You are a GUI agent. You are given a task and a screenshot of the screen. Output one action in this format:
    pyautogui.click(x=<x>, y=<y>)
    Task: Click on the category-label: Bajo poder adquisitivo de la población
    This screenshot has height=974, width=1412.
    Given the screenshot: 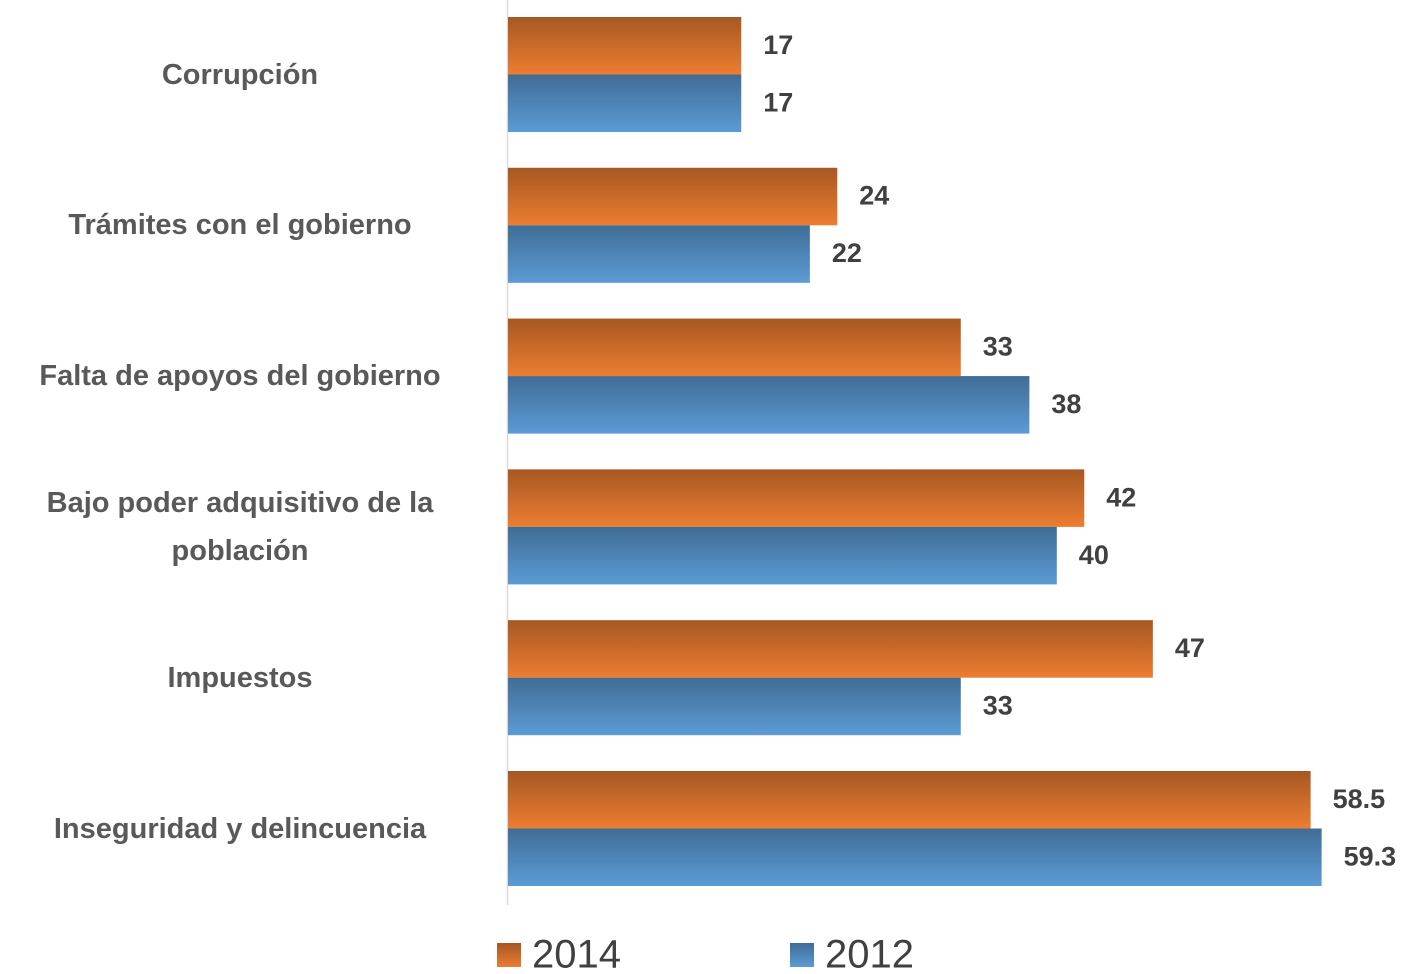 What is the action you would take?
    pyautogui.click(x=240, y=526)
    